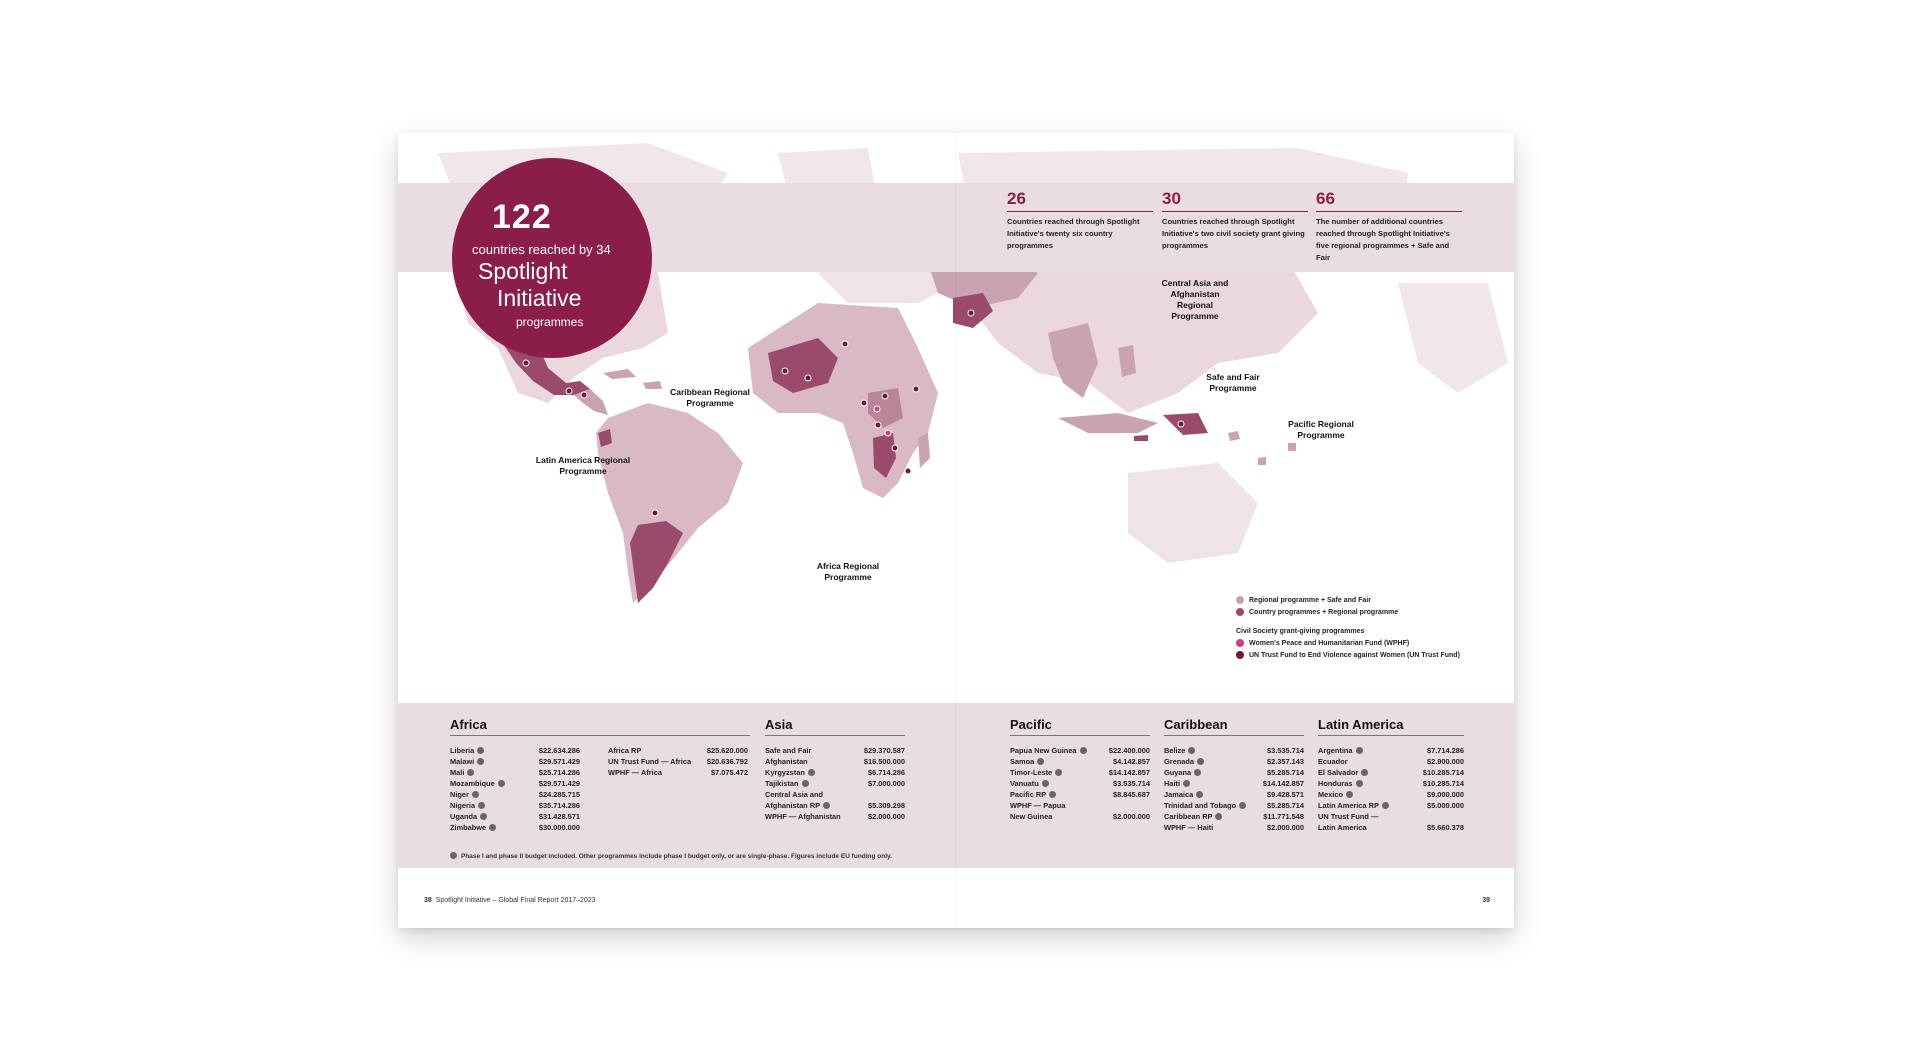 The height and width of the screenshot is (1052, 1905). Describe the element at coordinates (1262, 448) in the screenshot. I see `pacific-islands` at that location.